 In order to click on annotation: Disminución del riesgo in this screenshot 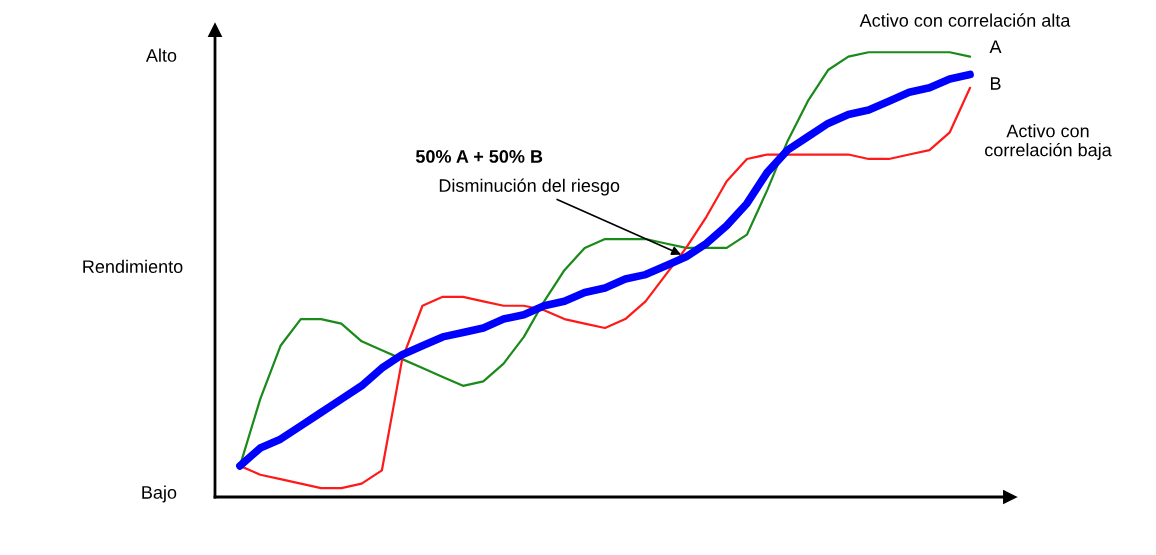, I will do `click(529, 187)`.